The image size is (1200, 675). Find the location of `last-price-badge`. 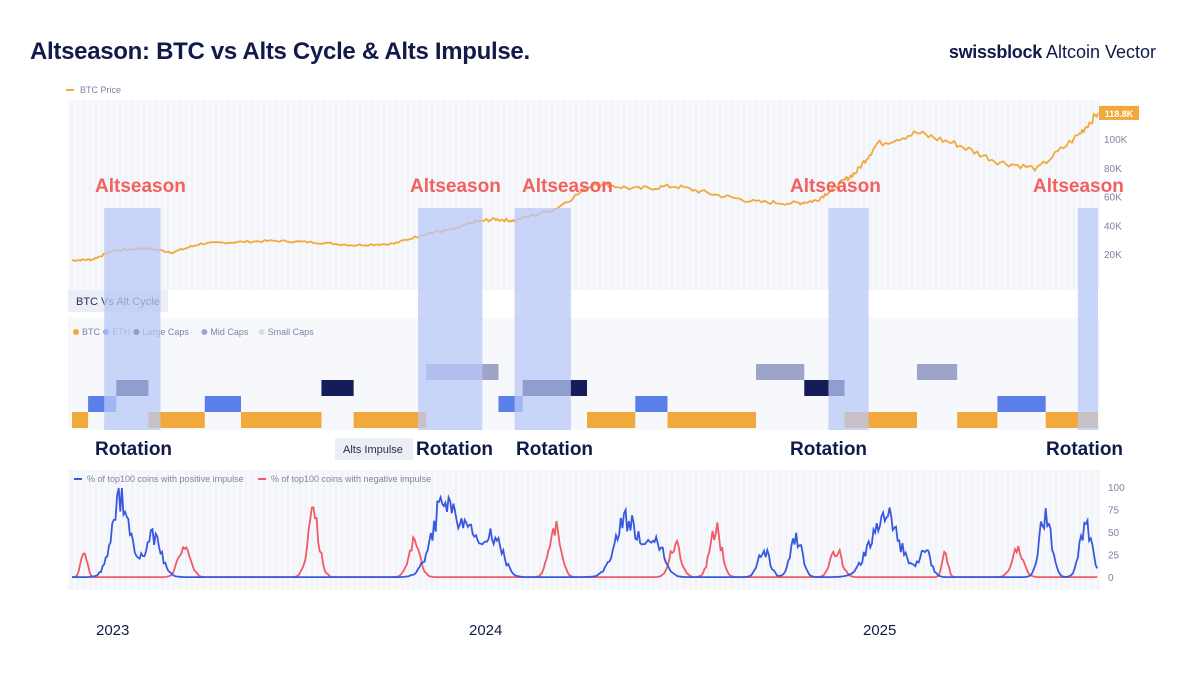

last-price-badge is located at coordinates (1119, 112).